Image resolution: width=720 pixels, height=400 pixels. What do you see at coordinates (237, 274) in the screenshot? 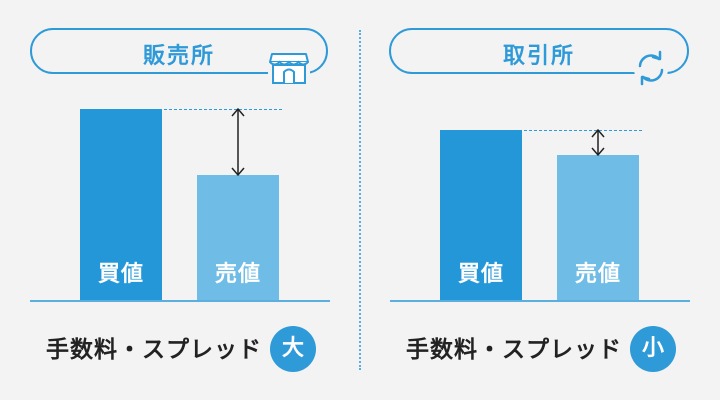
I see `dealer-sell-label: 売値` at bounding box center [237, 274].